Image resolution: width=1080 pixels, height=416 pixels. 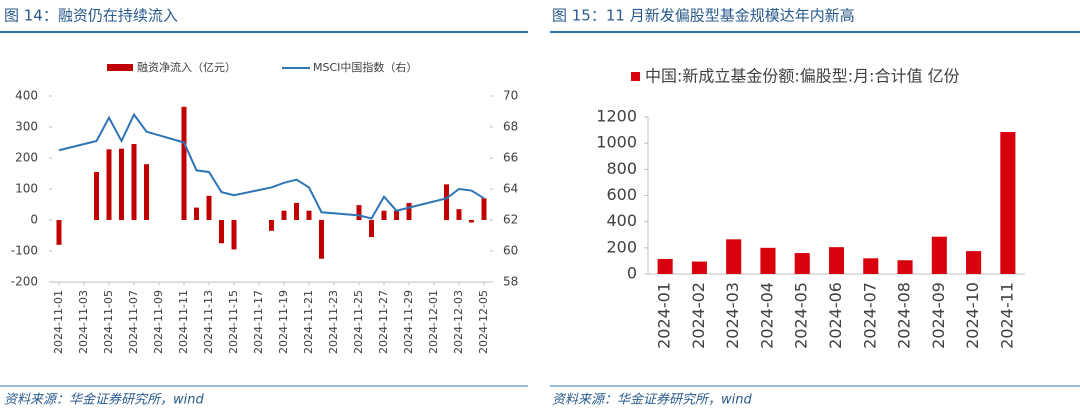 I want to click on y-tick-label: -200, so click(x=24, y=282).